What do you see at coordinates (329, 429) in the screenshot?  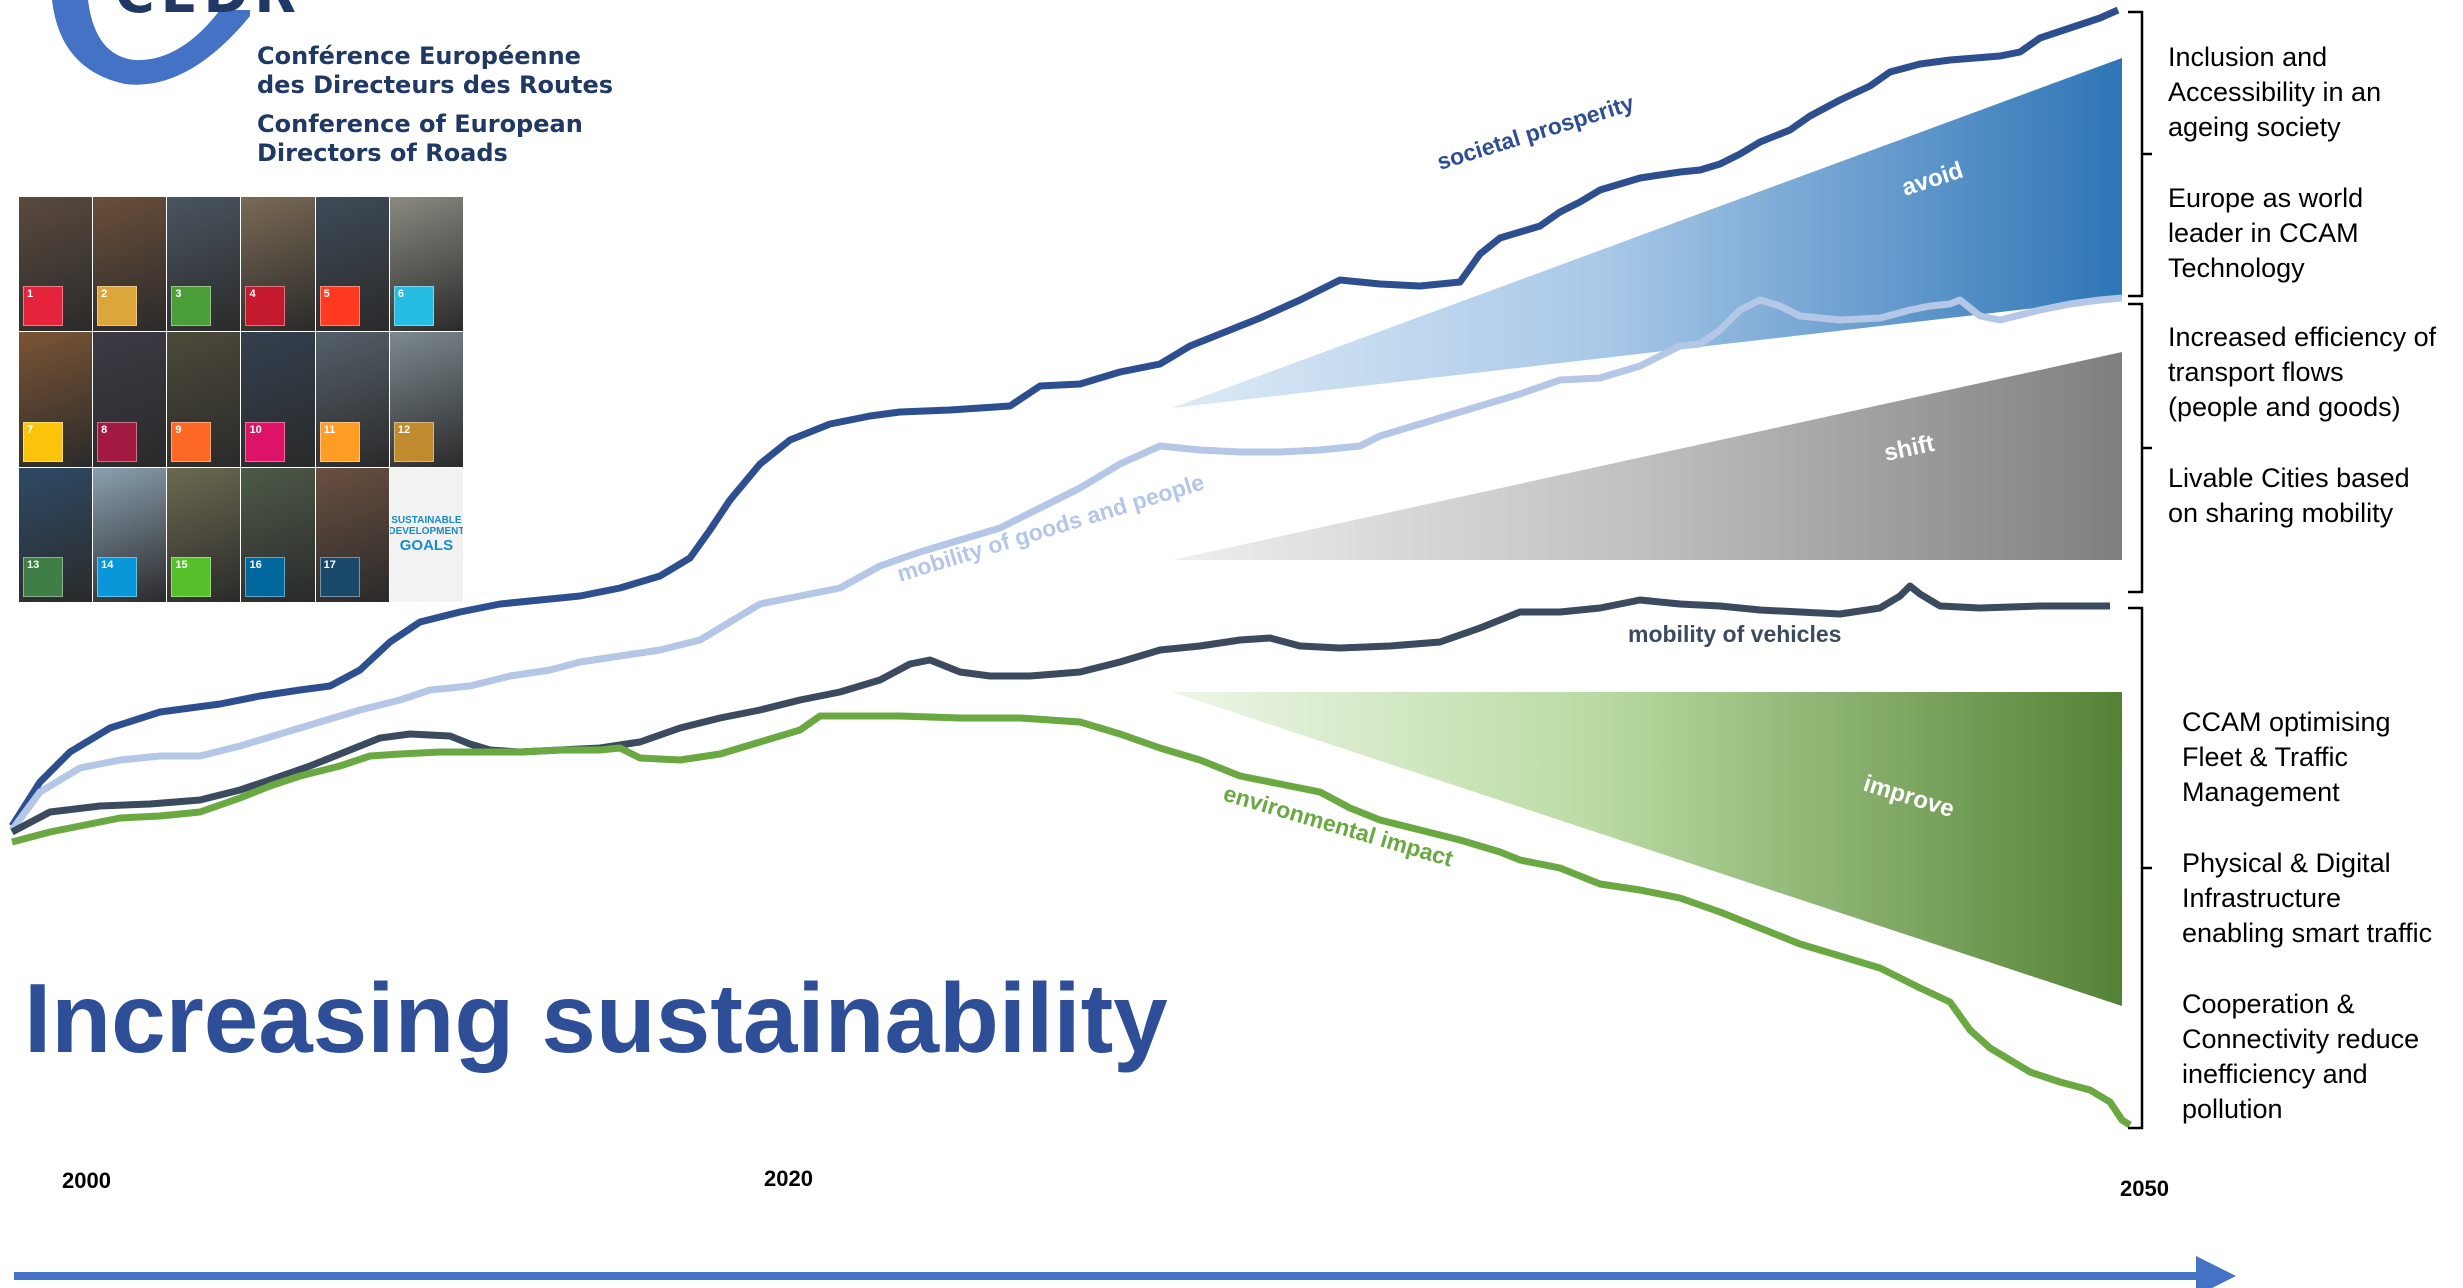 I see `sdg-number: 11` at bounding box center [329, 429].